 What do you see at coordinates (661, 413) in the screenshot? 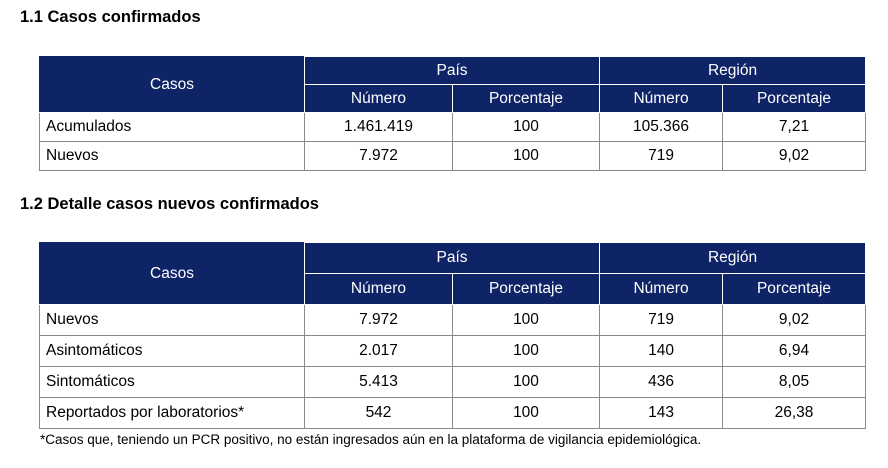
I see `cell-region-numero: 143` at bounding box center [661, 413].